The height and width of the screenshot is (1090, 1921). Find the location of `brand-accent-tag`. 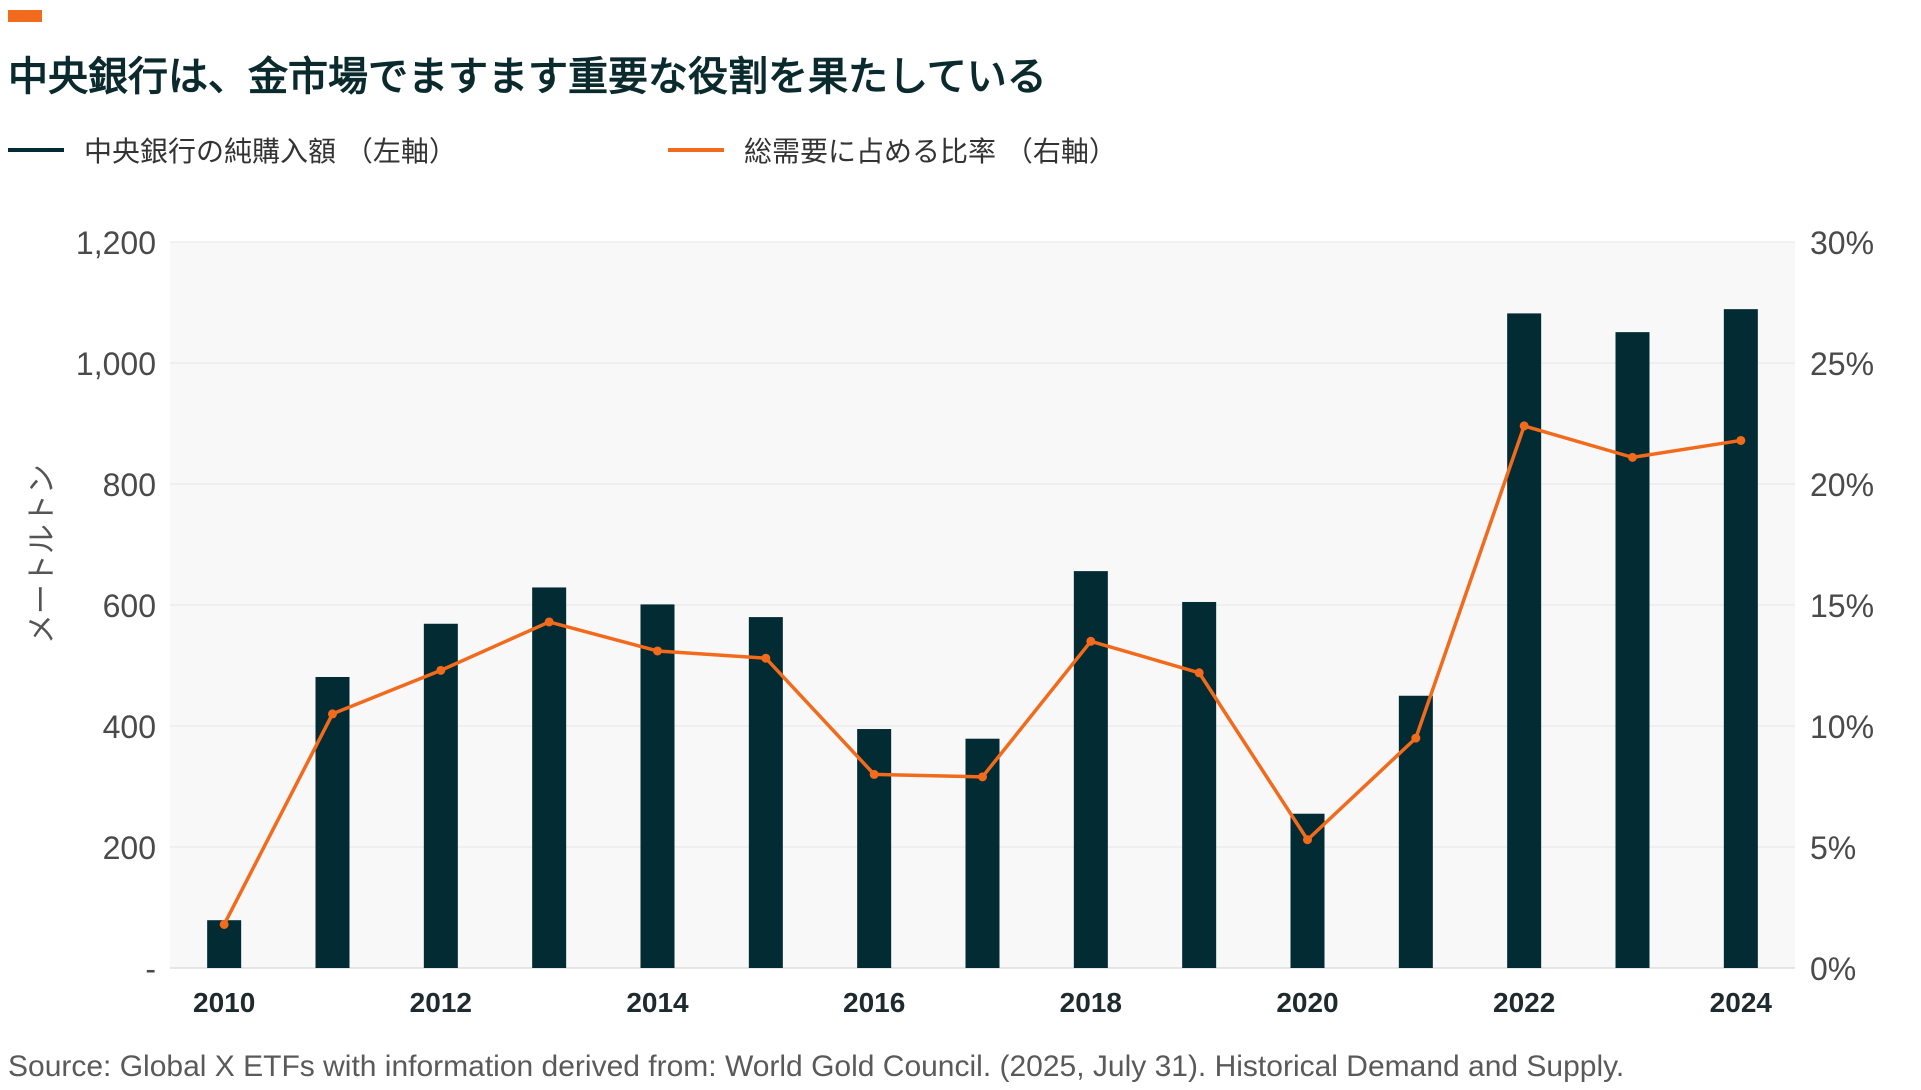

brand-accent-tag is located at coordinates (25, 16).